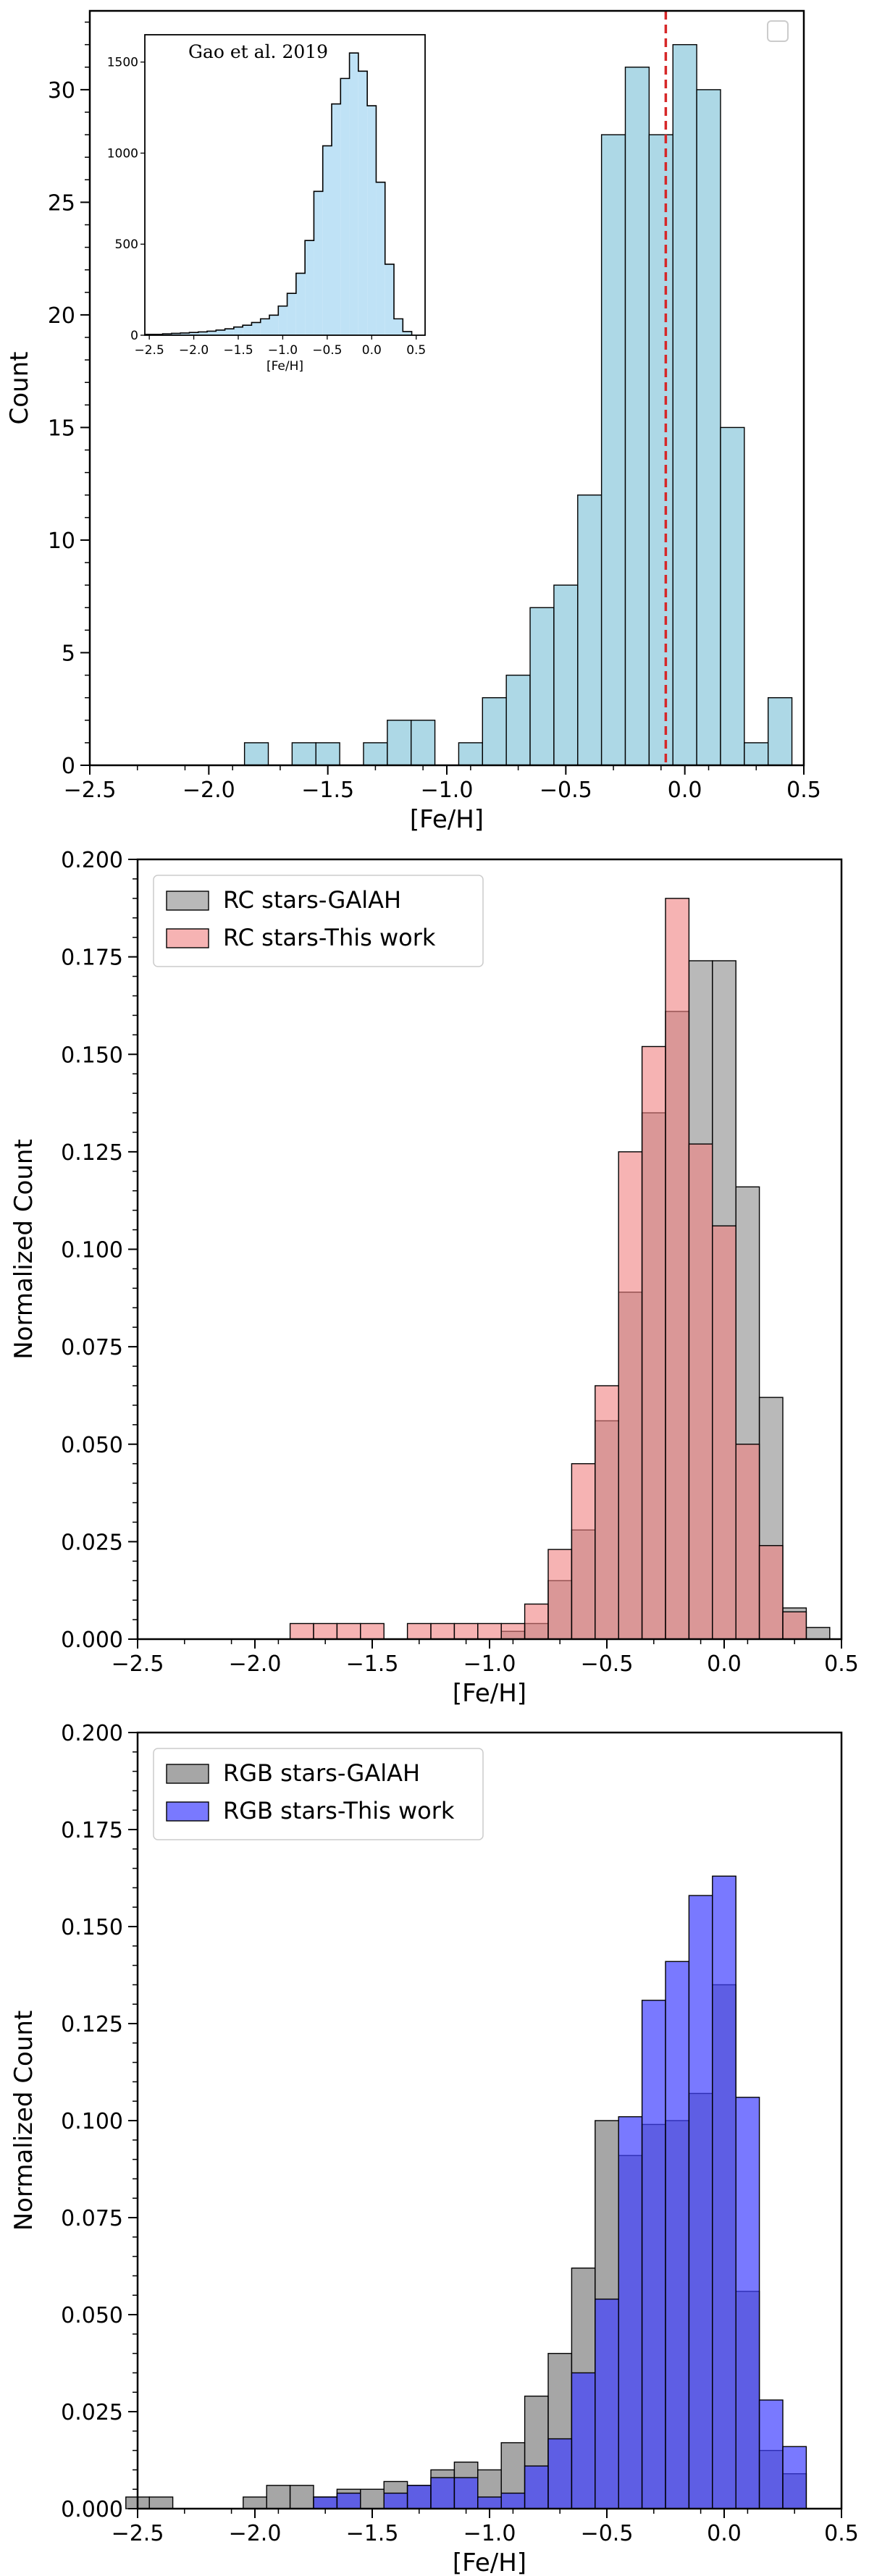 Image resolution: width=869 pixels, height=2576 pixels. I want to click on legend-label: RGB stars-GAlAH, so click(321, 1773).